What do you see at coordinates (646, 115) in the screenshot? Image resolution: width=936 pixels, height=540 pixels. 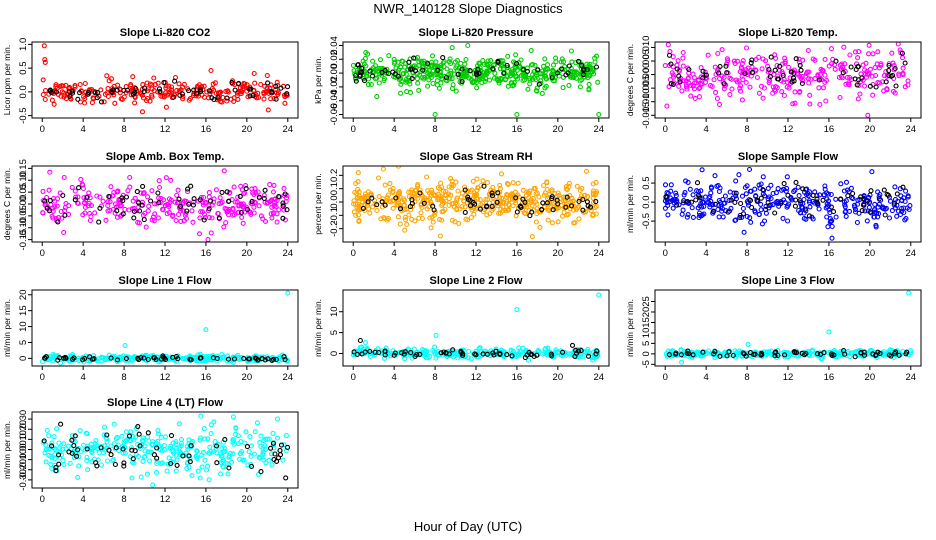 I see `y-tick-label: -0.015` at bounding box center [646, 115].